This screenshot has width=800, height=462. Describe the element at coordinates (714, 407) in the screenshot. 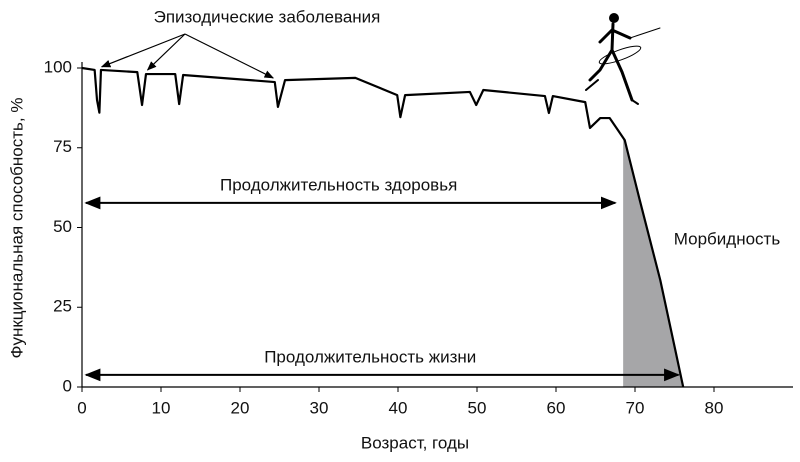

I see `x-tick-label: 80` at that location.